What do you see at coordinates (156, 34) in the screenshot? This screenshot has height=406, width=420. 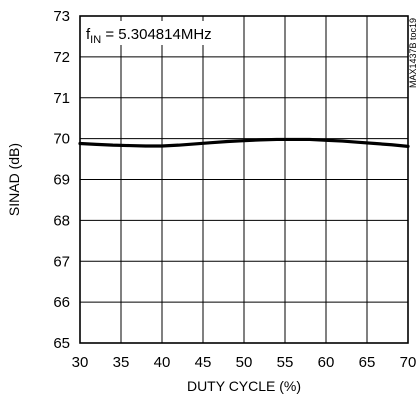 I see `annotation-value: = 5.304814MHz` at bounding box center [156, 34].